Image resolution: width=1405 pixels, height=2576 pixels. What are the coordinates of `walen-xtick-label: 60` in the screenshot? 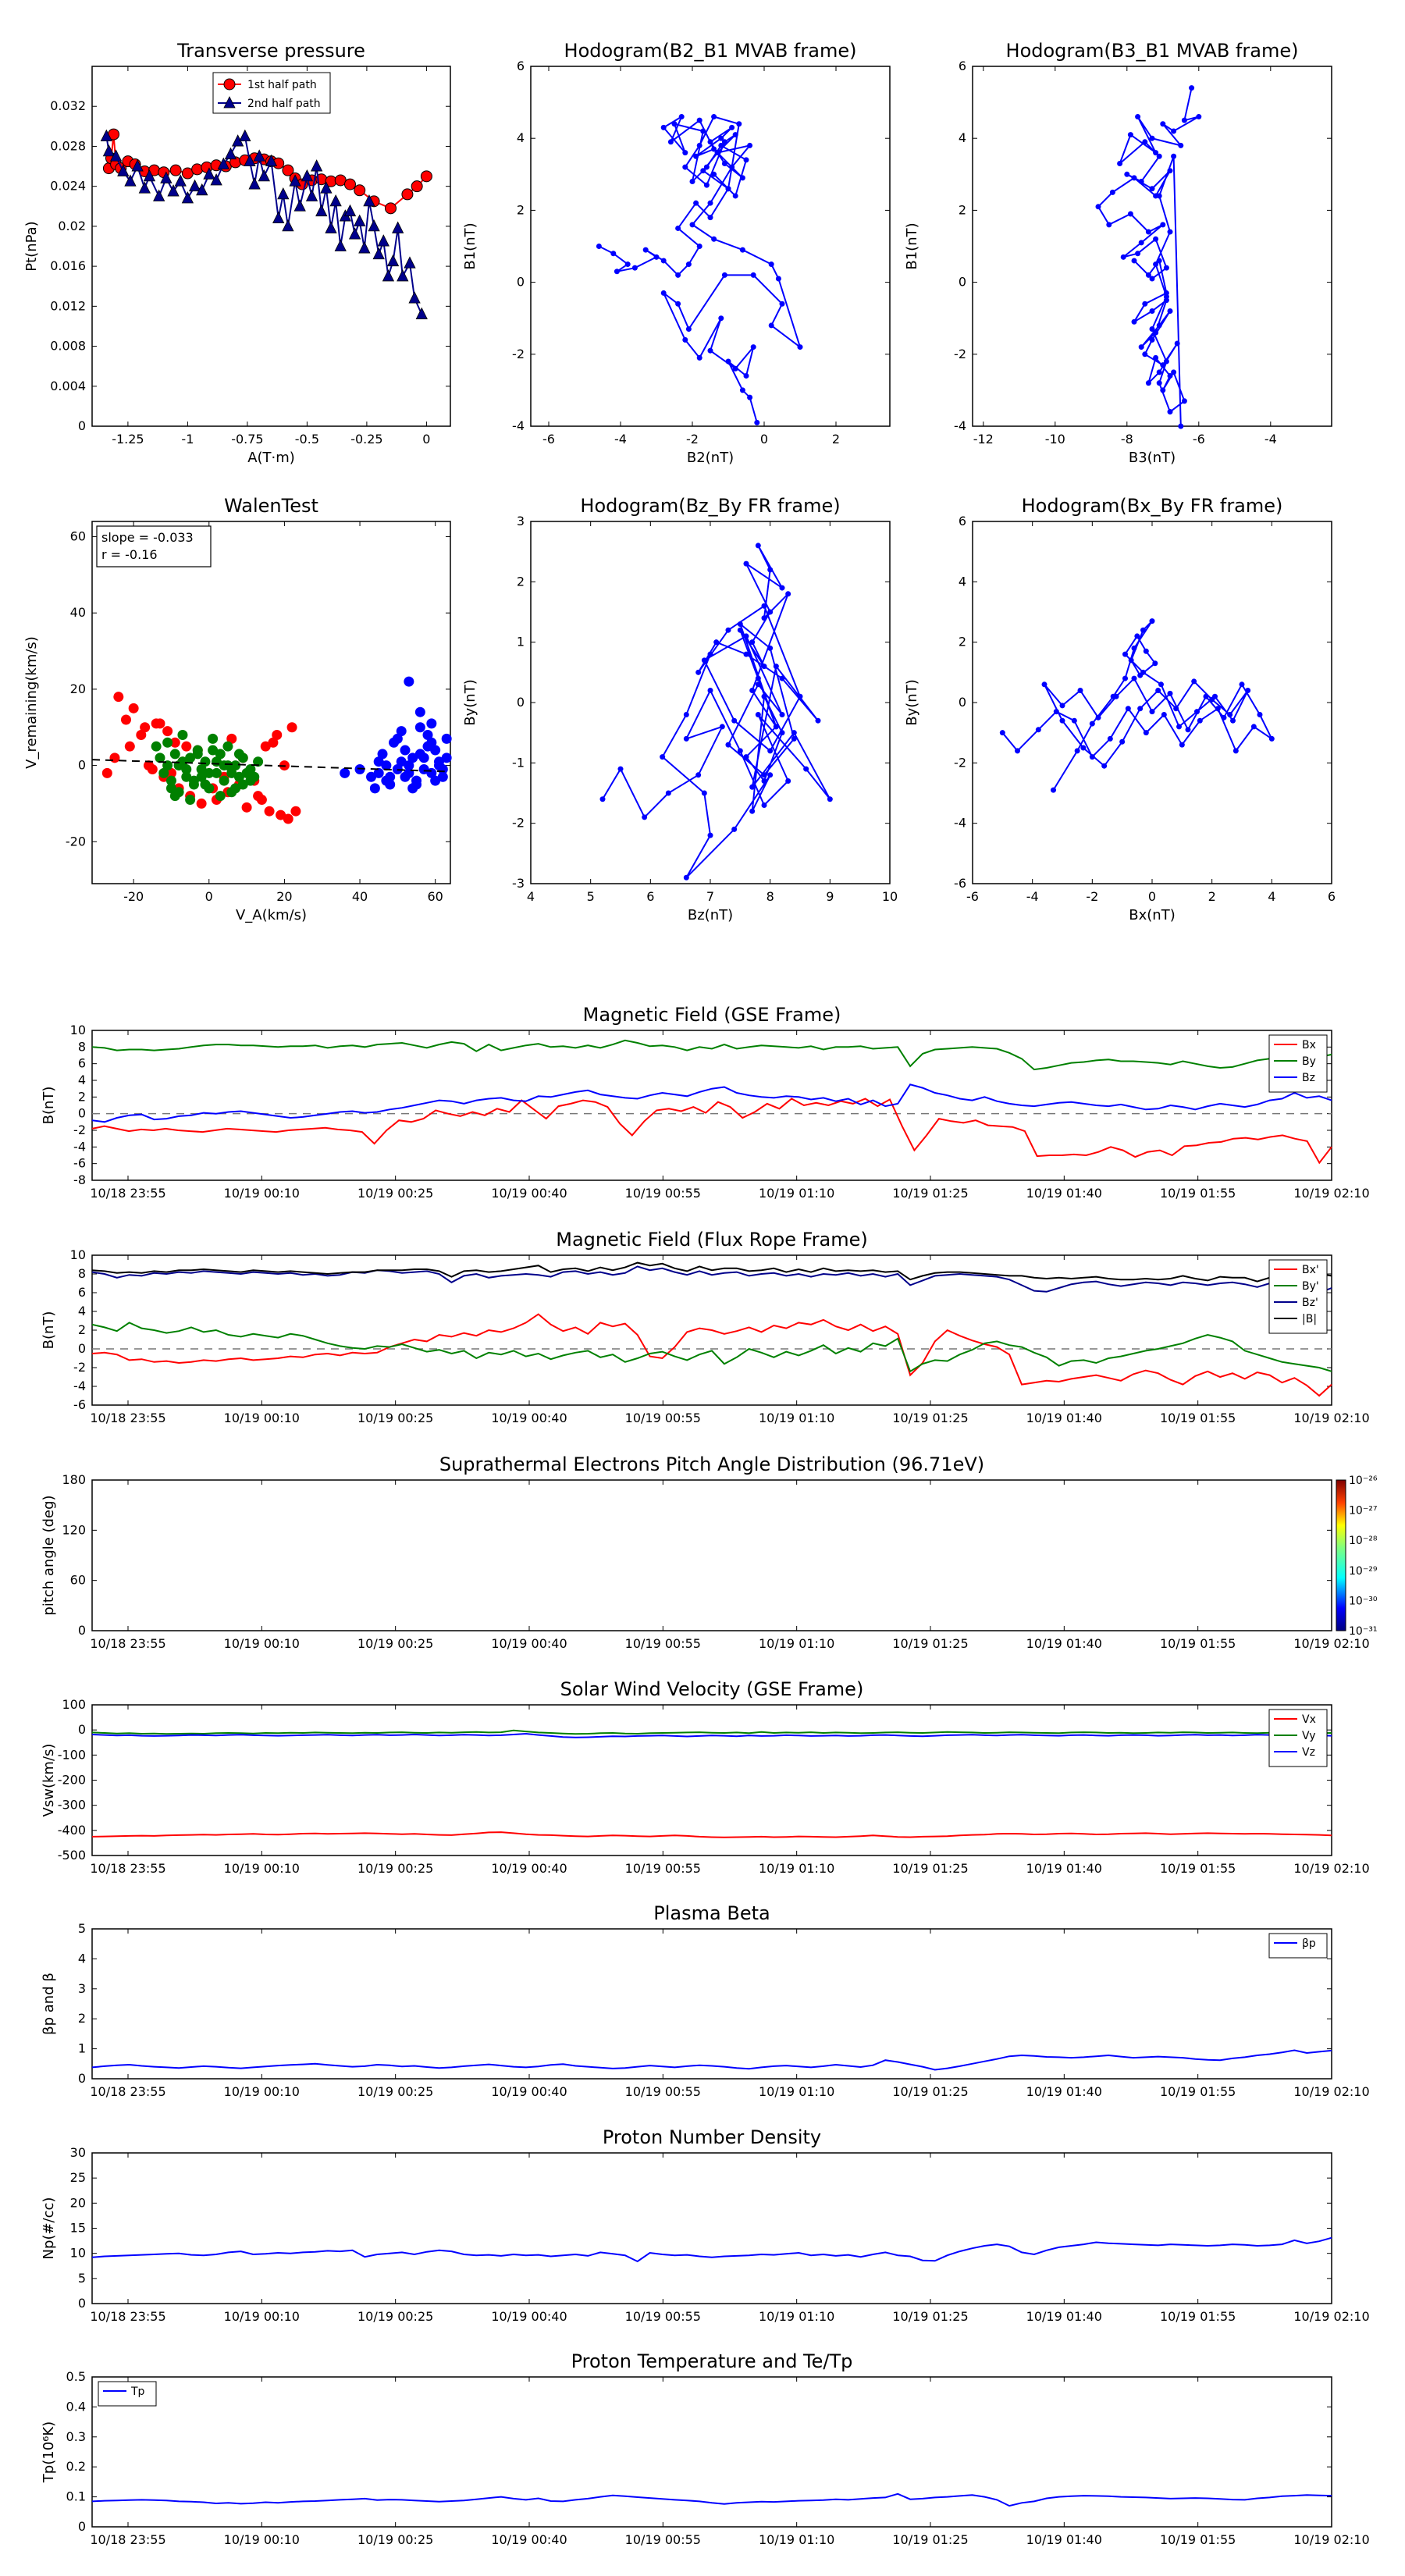 It's located at (435, 896).